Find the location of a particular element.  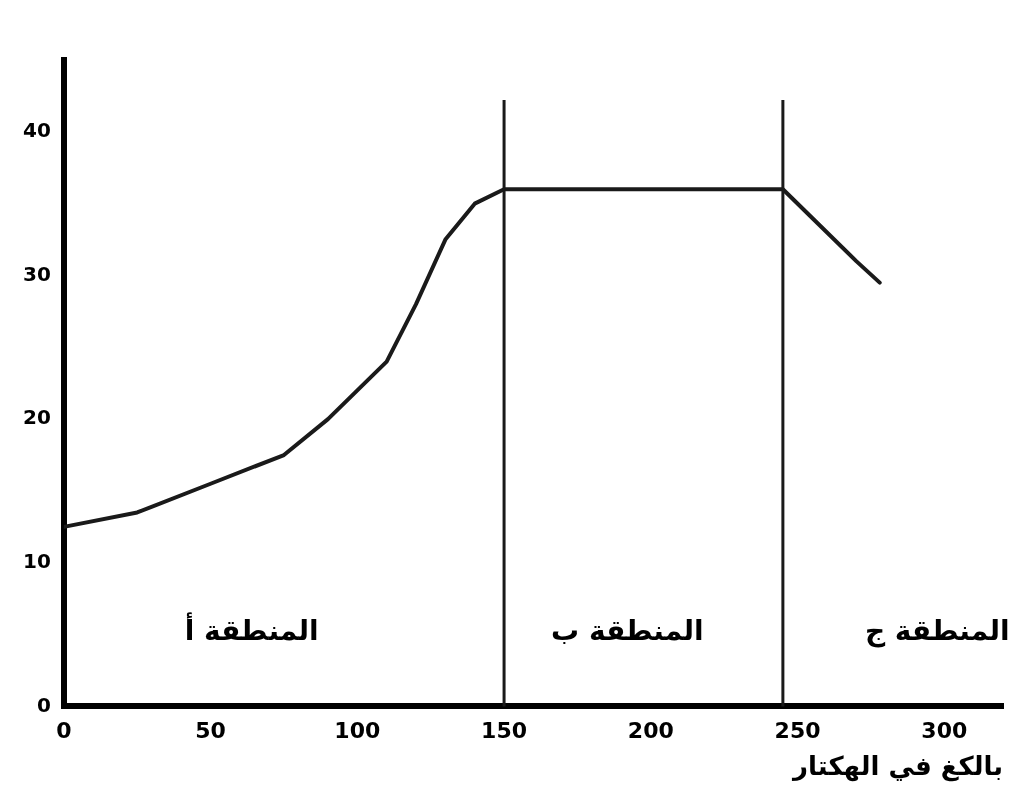

y-tick-label: 40 is located at coordinates (36, 130).